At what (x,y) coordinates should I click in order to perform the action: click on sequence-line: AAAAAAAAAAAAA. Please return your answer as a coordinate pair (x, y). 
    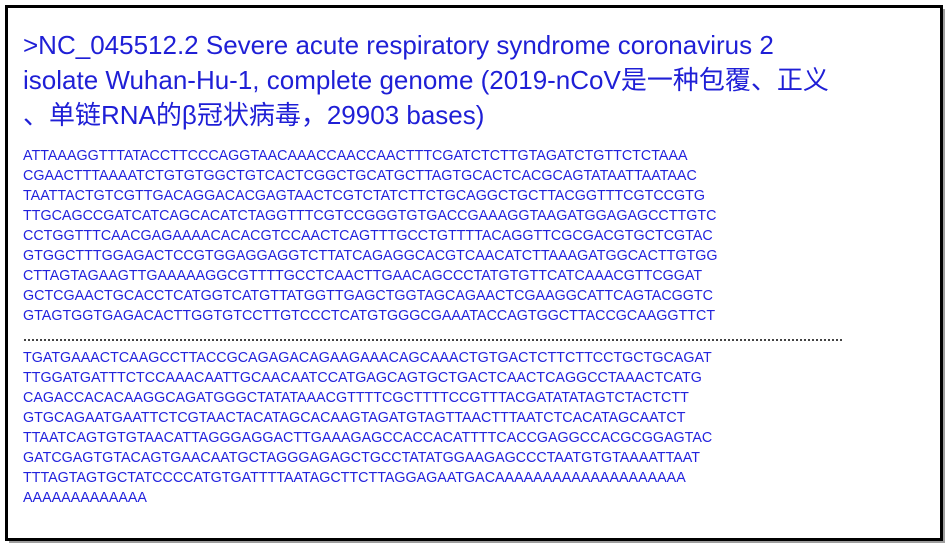
    Looking at the image, I should click on (85, 498).